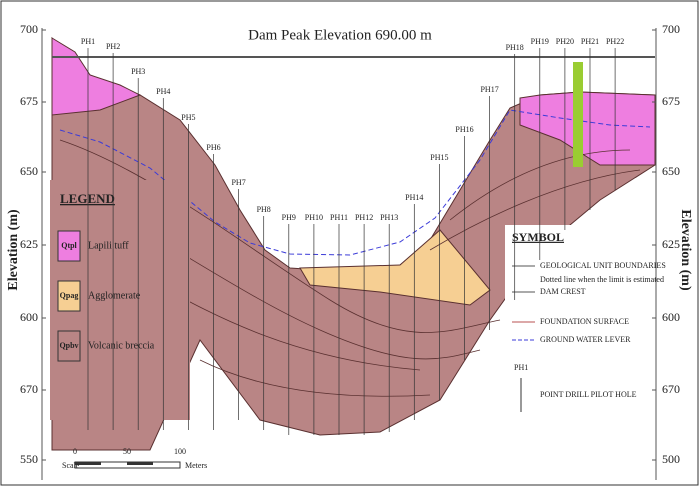 The image size is (699, 486). Describe the element at coordinates (439, 157) in the screenshot. I see `borehole-label: PH15` at that location.